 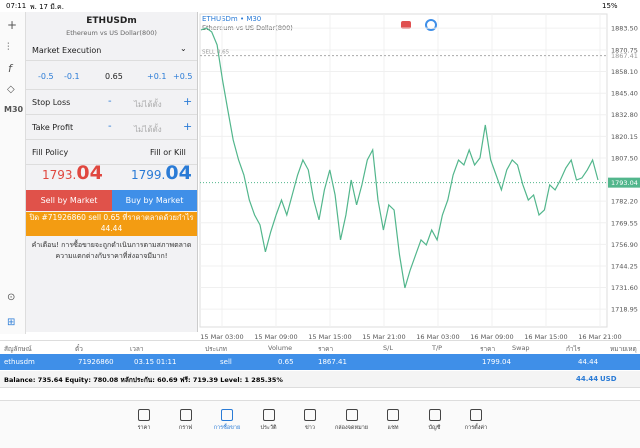 I want to click on stop-loss-row: Stop Loss - ไม่ได้ตั้ง +, so click(x=111, y=102).